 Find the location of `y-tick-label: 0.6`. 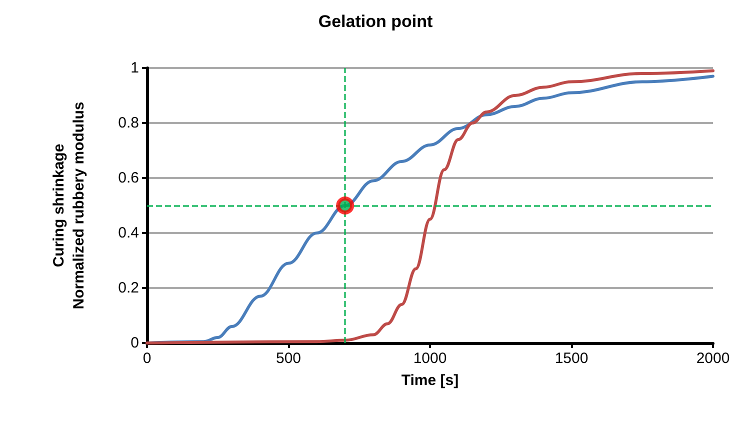

y-tick-label: 0.6 is located at coordinates (128, 178).